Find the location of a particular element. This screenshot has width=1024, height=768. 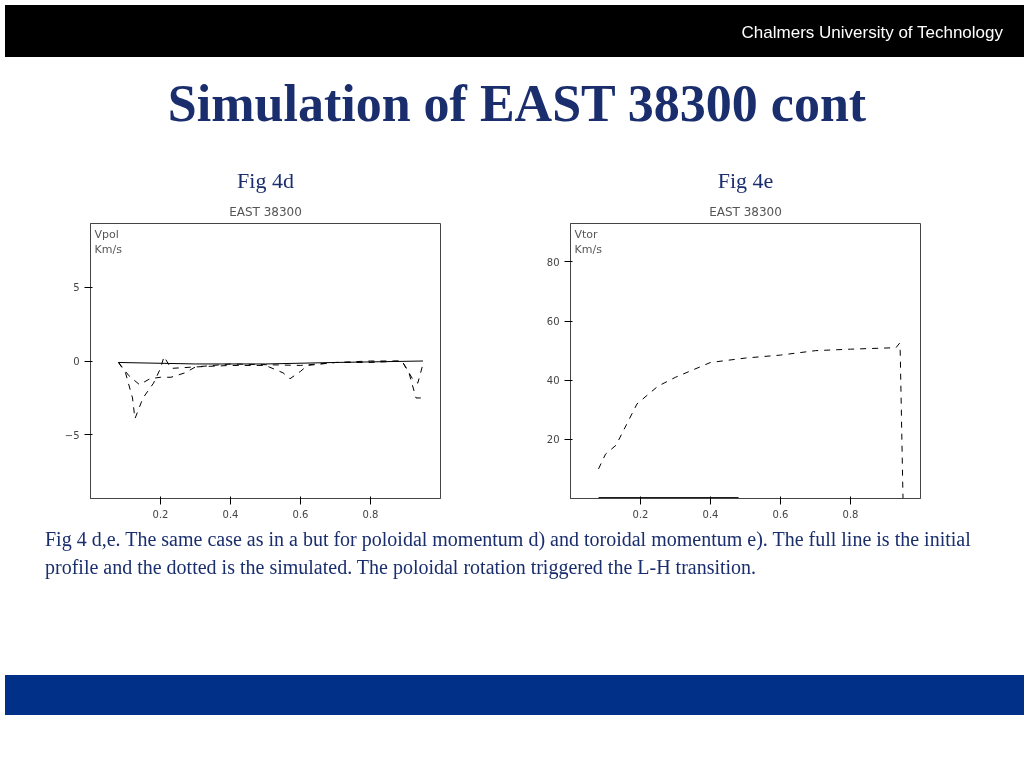

y-axis-title: Vpol Km/s is located at coordinates (108, 242).